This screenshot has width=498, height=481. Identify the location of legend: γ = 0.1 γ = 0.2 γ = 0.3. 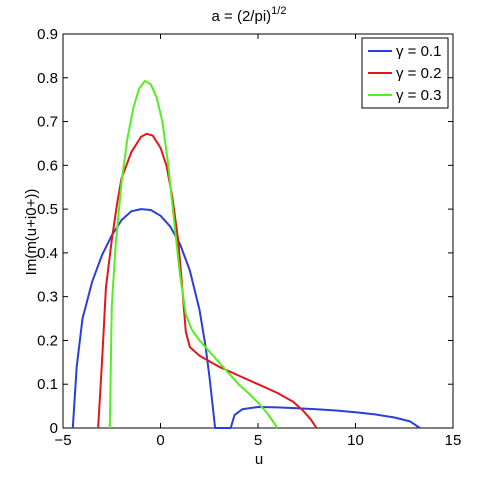
(405, 73).